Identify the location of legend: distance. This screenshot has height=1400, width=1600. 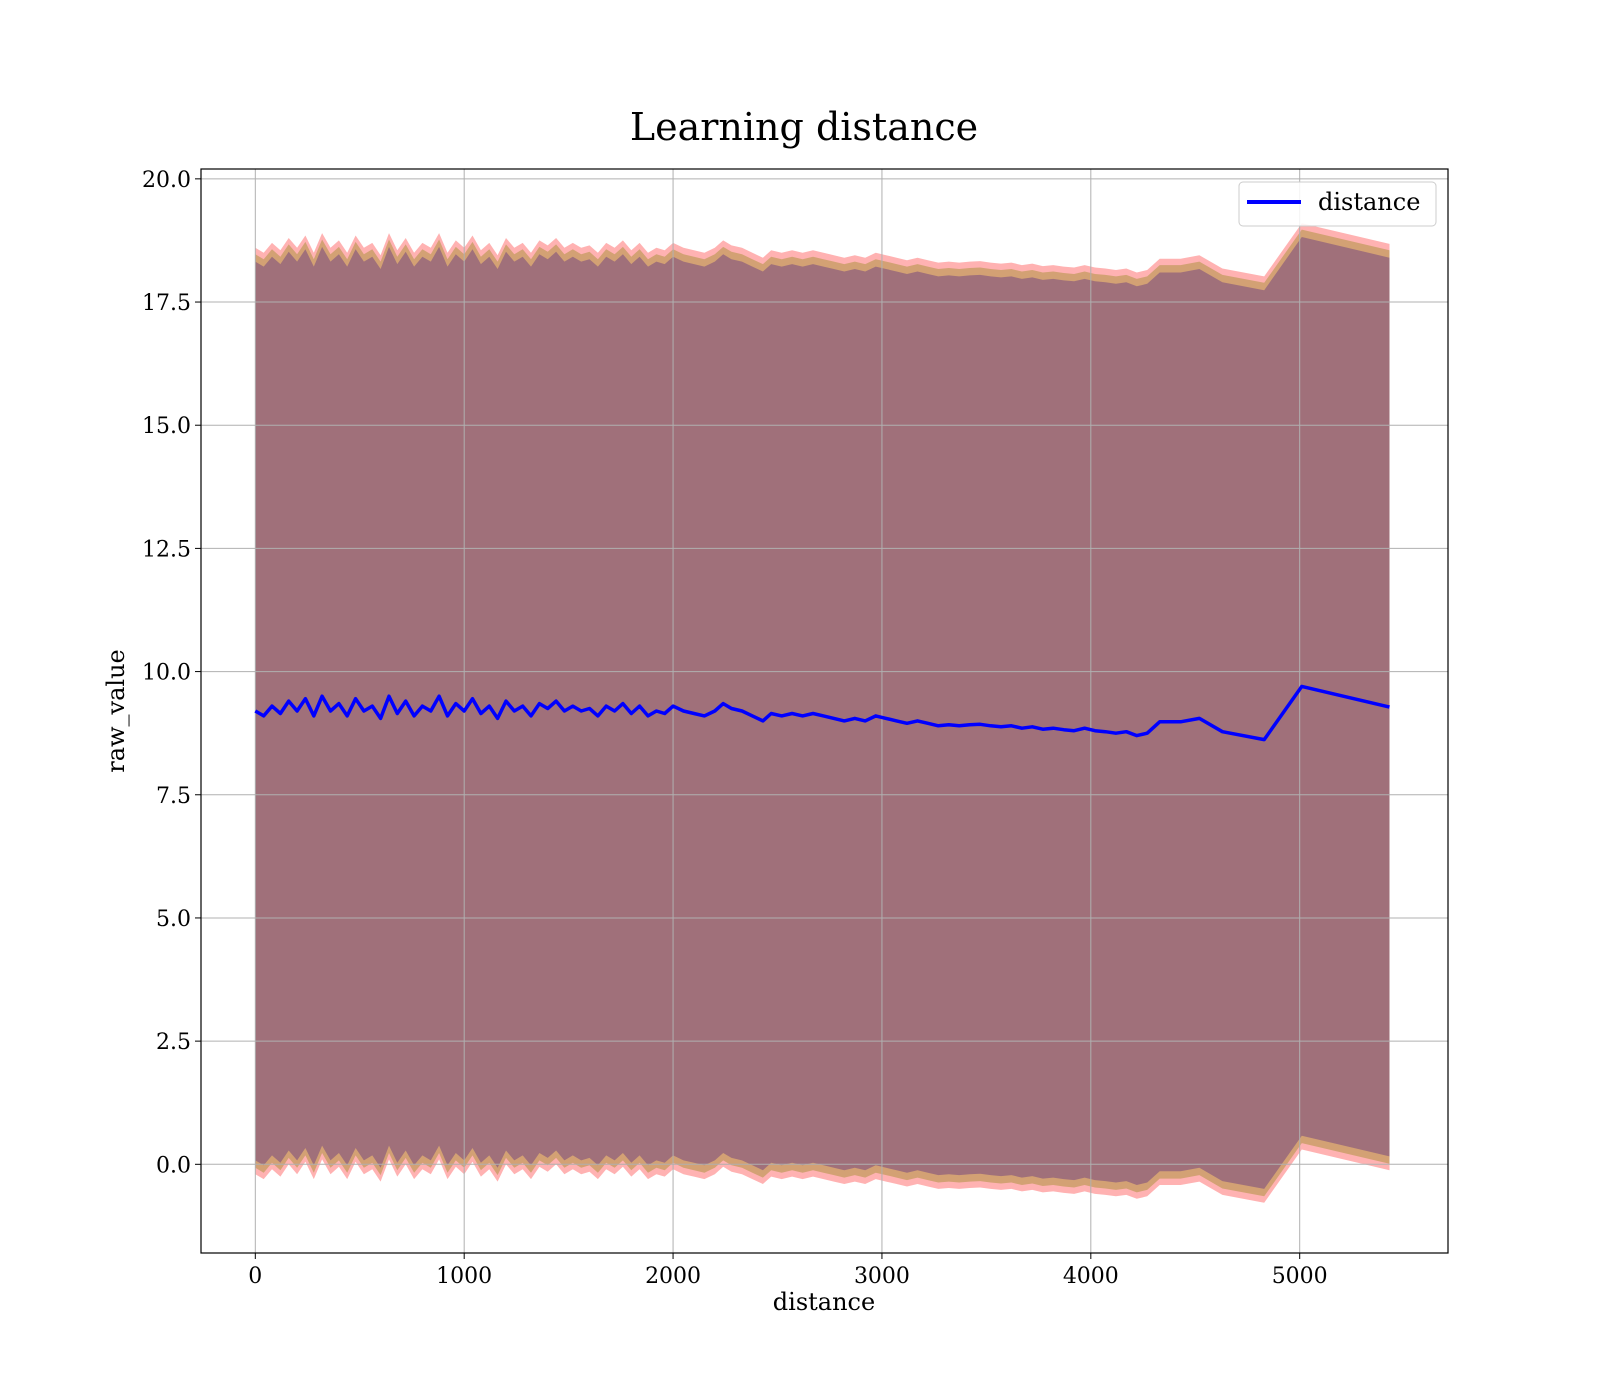
(1337, 204).